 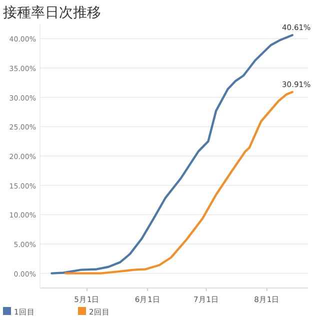 What do you see at coordinates (52, 13) in the screenshot?
I see `chart-title: 接種率日次推移` at bounding box center [52, 13].